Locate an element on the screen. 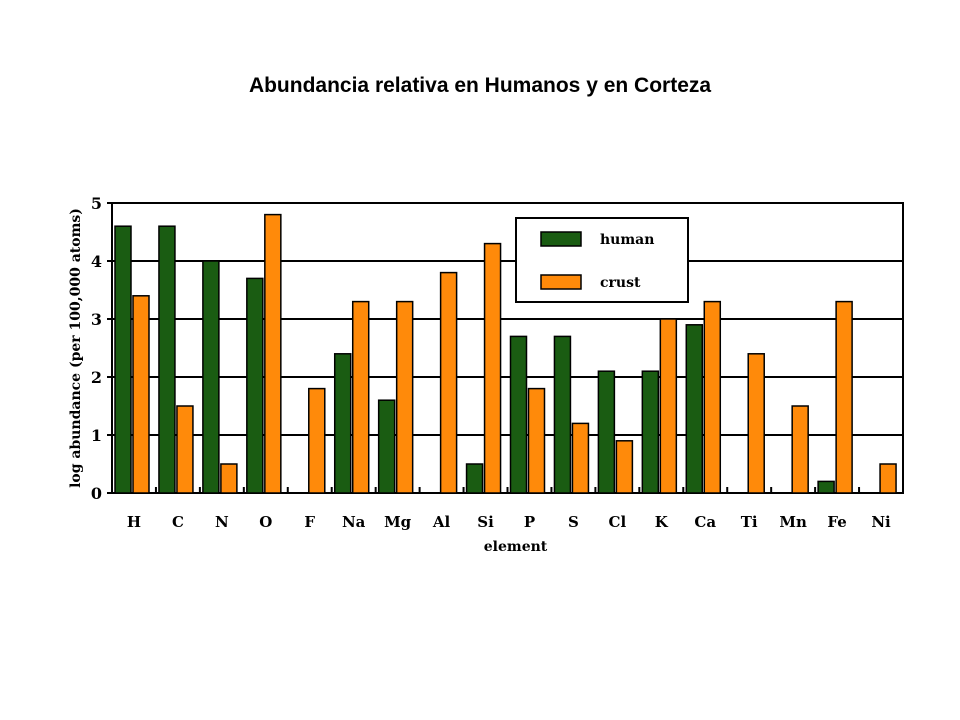 The width and height of the screenshot is (960, 720). x-tick-label: Fe is located at coordinates (836, 522).